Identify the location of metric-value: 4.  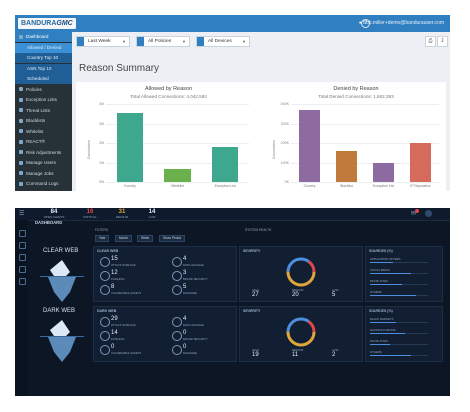
(185, 259).